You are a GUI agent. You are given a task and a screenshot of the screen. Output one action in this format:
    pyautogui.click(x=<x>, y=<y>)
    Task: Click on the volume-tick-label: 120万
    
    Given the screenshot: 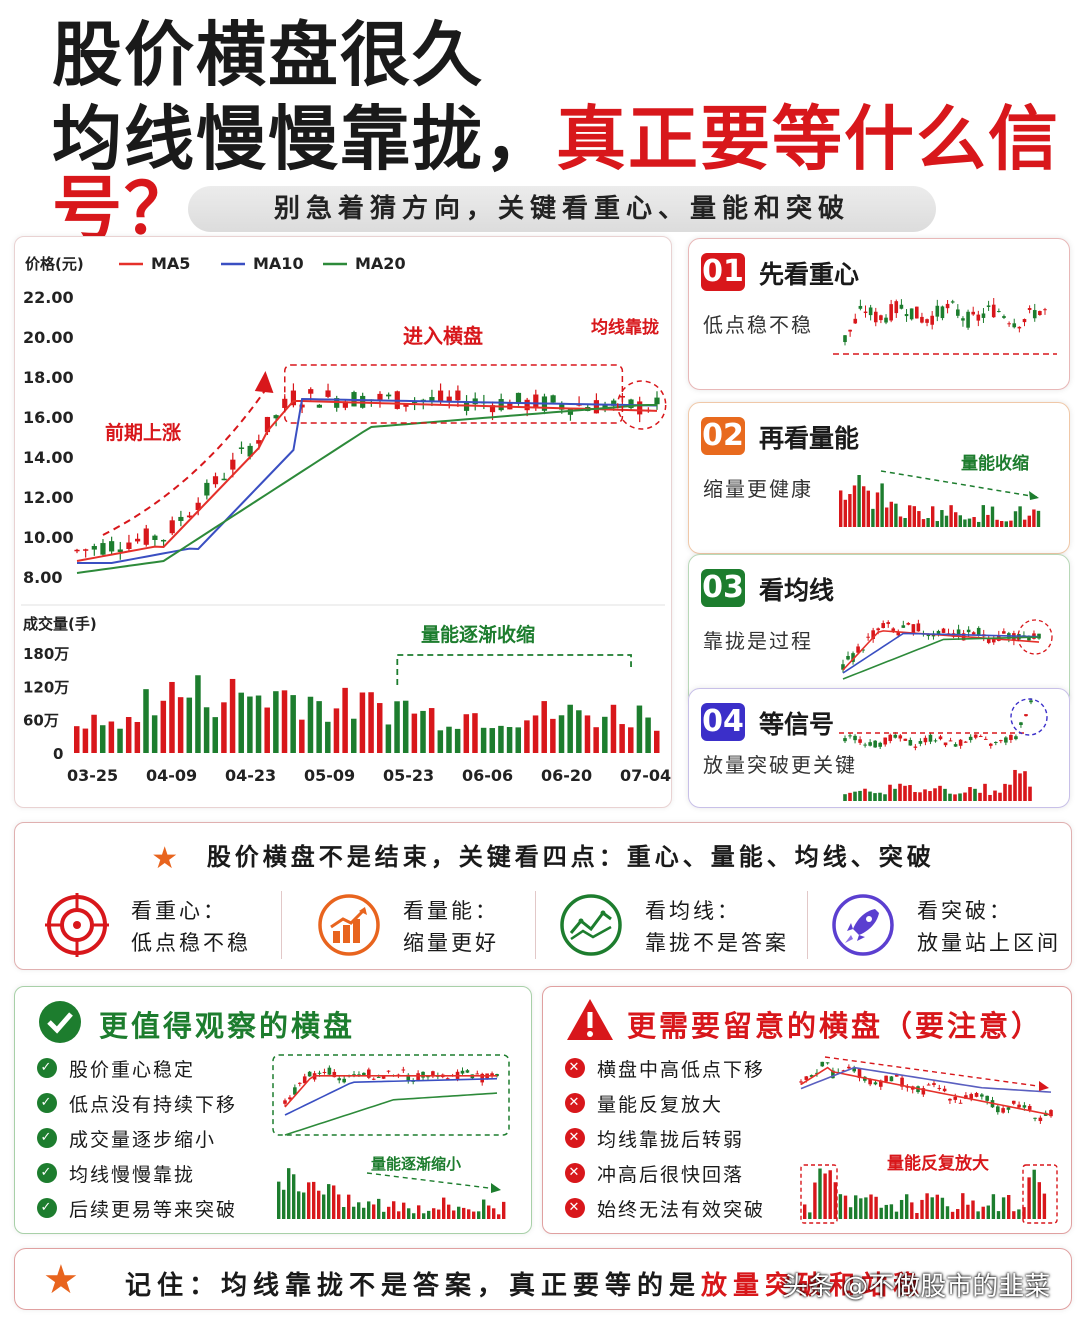 What is the action you would take?
    pyautogui.click(x=46, y=687)
    